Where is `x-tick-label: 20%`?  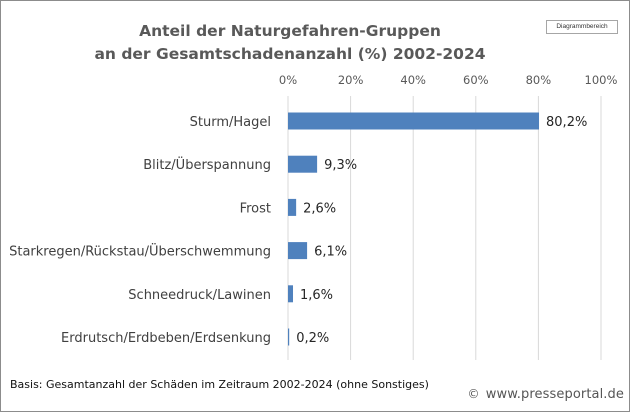 x-tick-label: 20% is located at coordinates (351, 80).